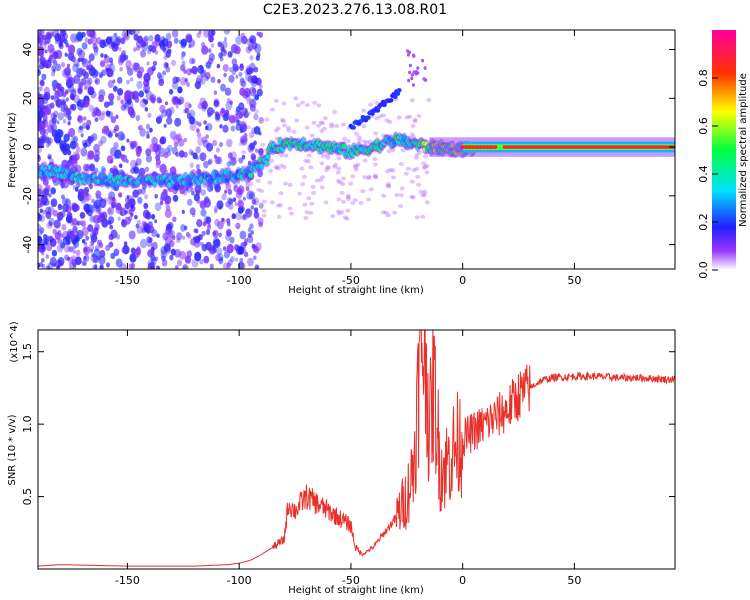  I want to click on x-tick-label: -50, so click(351, 280).